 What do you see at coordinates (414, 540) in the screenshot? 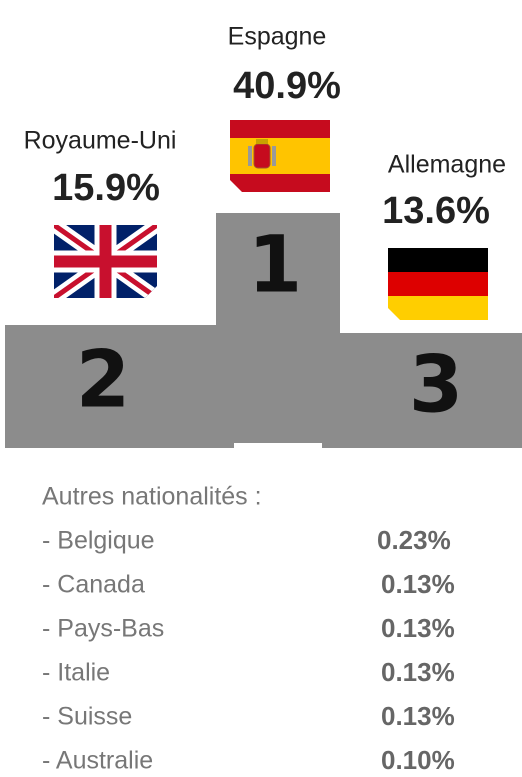
I see `other-percent: 0.23%` at bounding box center [414, 540].